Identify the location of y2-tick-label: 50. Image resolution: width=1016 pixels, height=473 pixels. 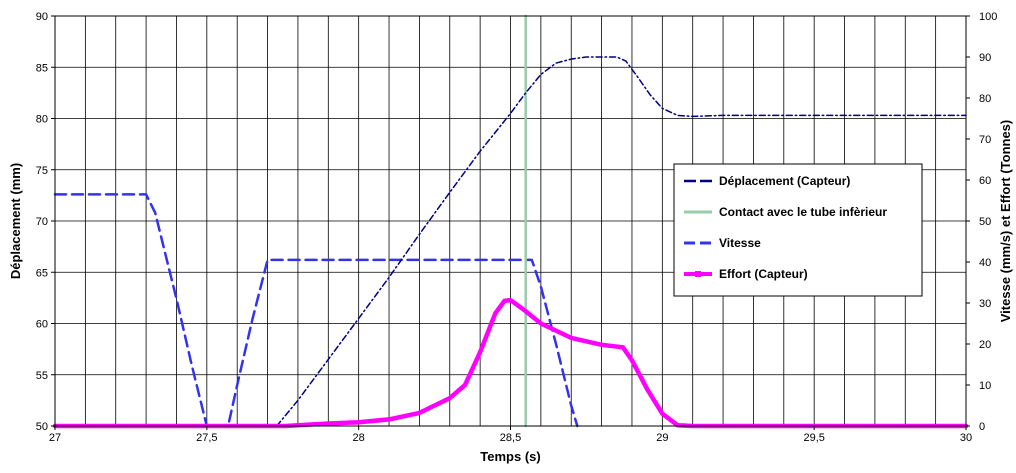
(985, 222).